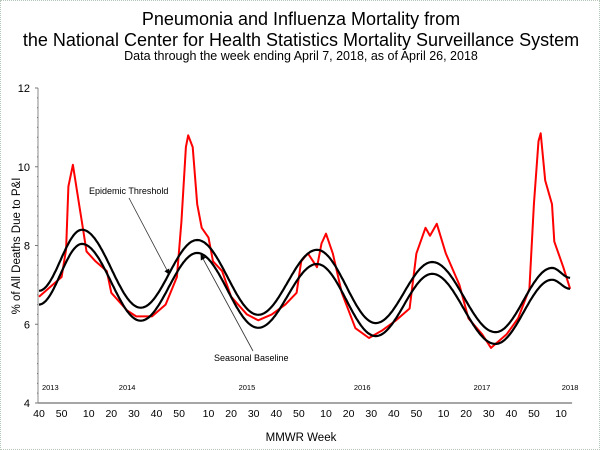 The width and height of the screenshot is (600, 450). Describe the element at coordinates (27, 404) in the screenshot. I see `y-tick-label: 4` at that location.